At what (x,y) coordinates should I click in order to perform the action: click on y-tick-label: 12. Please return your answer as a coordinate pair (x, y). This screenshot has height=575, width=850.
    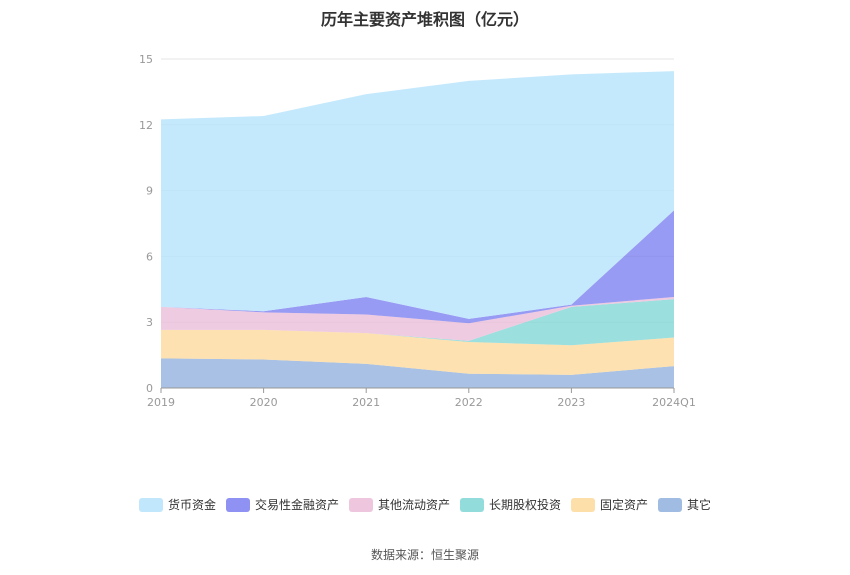
    Looking at the image, I should click on (146, 125).